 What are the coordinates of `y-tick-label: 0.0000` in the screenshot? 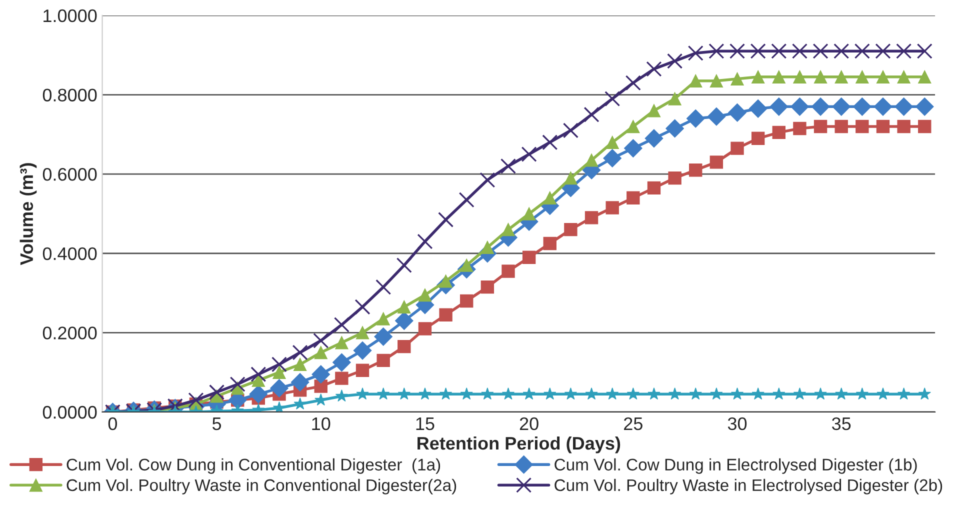 It's located at (69, 412).